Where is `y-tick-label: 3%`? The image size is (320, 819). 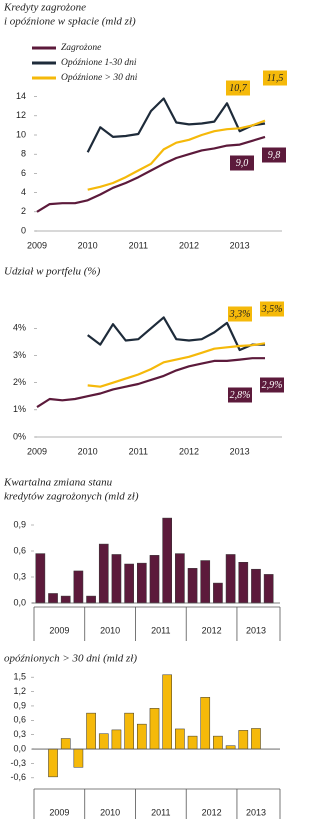
y-tick-label: 3% is located at coordinates (19, 355).